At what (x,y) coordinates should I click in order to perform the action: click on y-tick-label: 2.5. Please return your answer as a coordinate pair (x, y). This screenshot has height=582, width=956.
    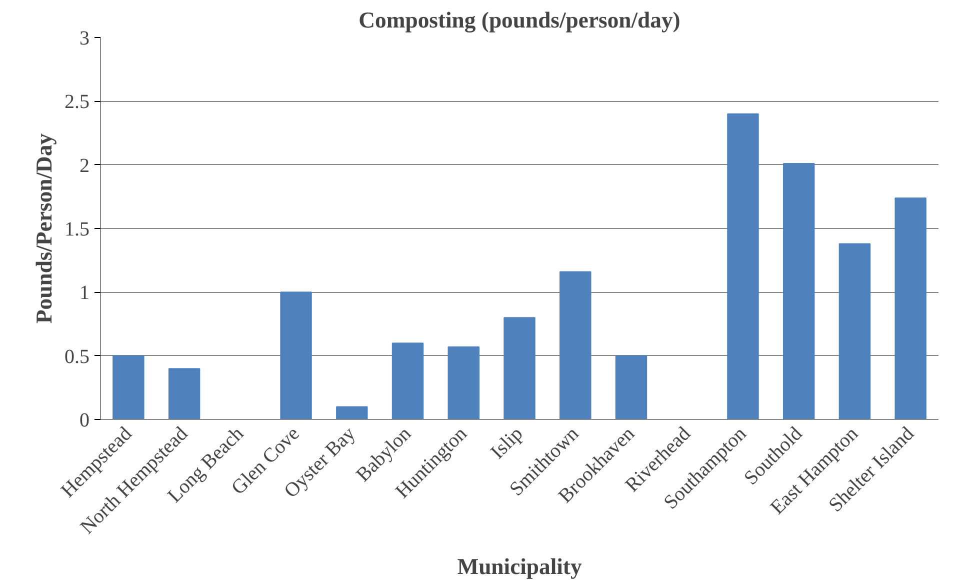
    Looking at the image, I should click on (77, 102).